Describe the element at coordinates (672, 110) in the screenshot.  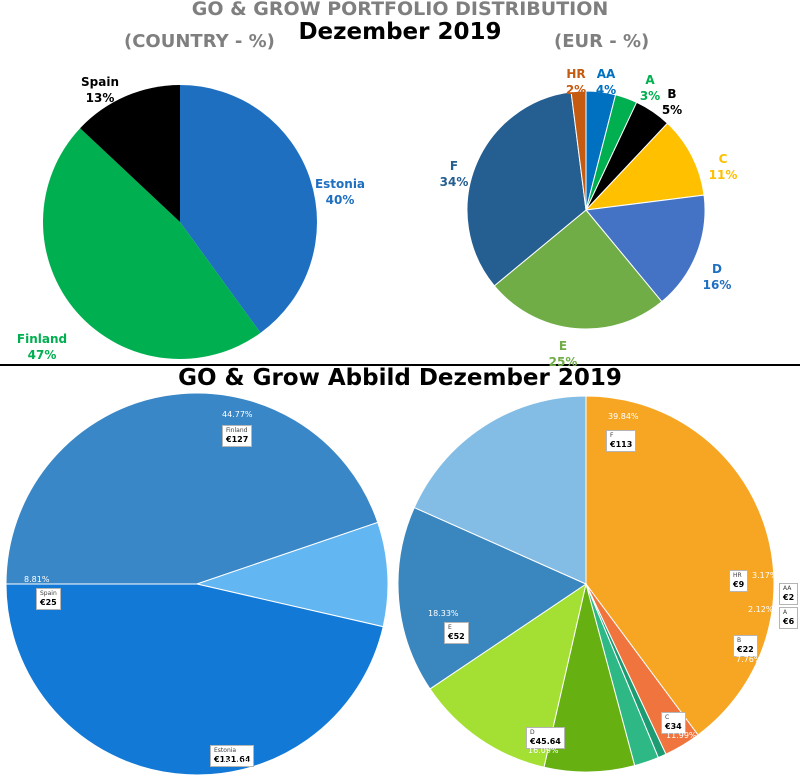
I see `slice-percent: 5%` at that location.